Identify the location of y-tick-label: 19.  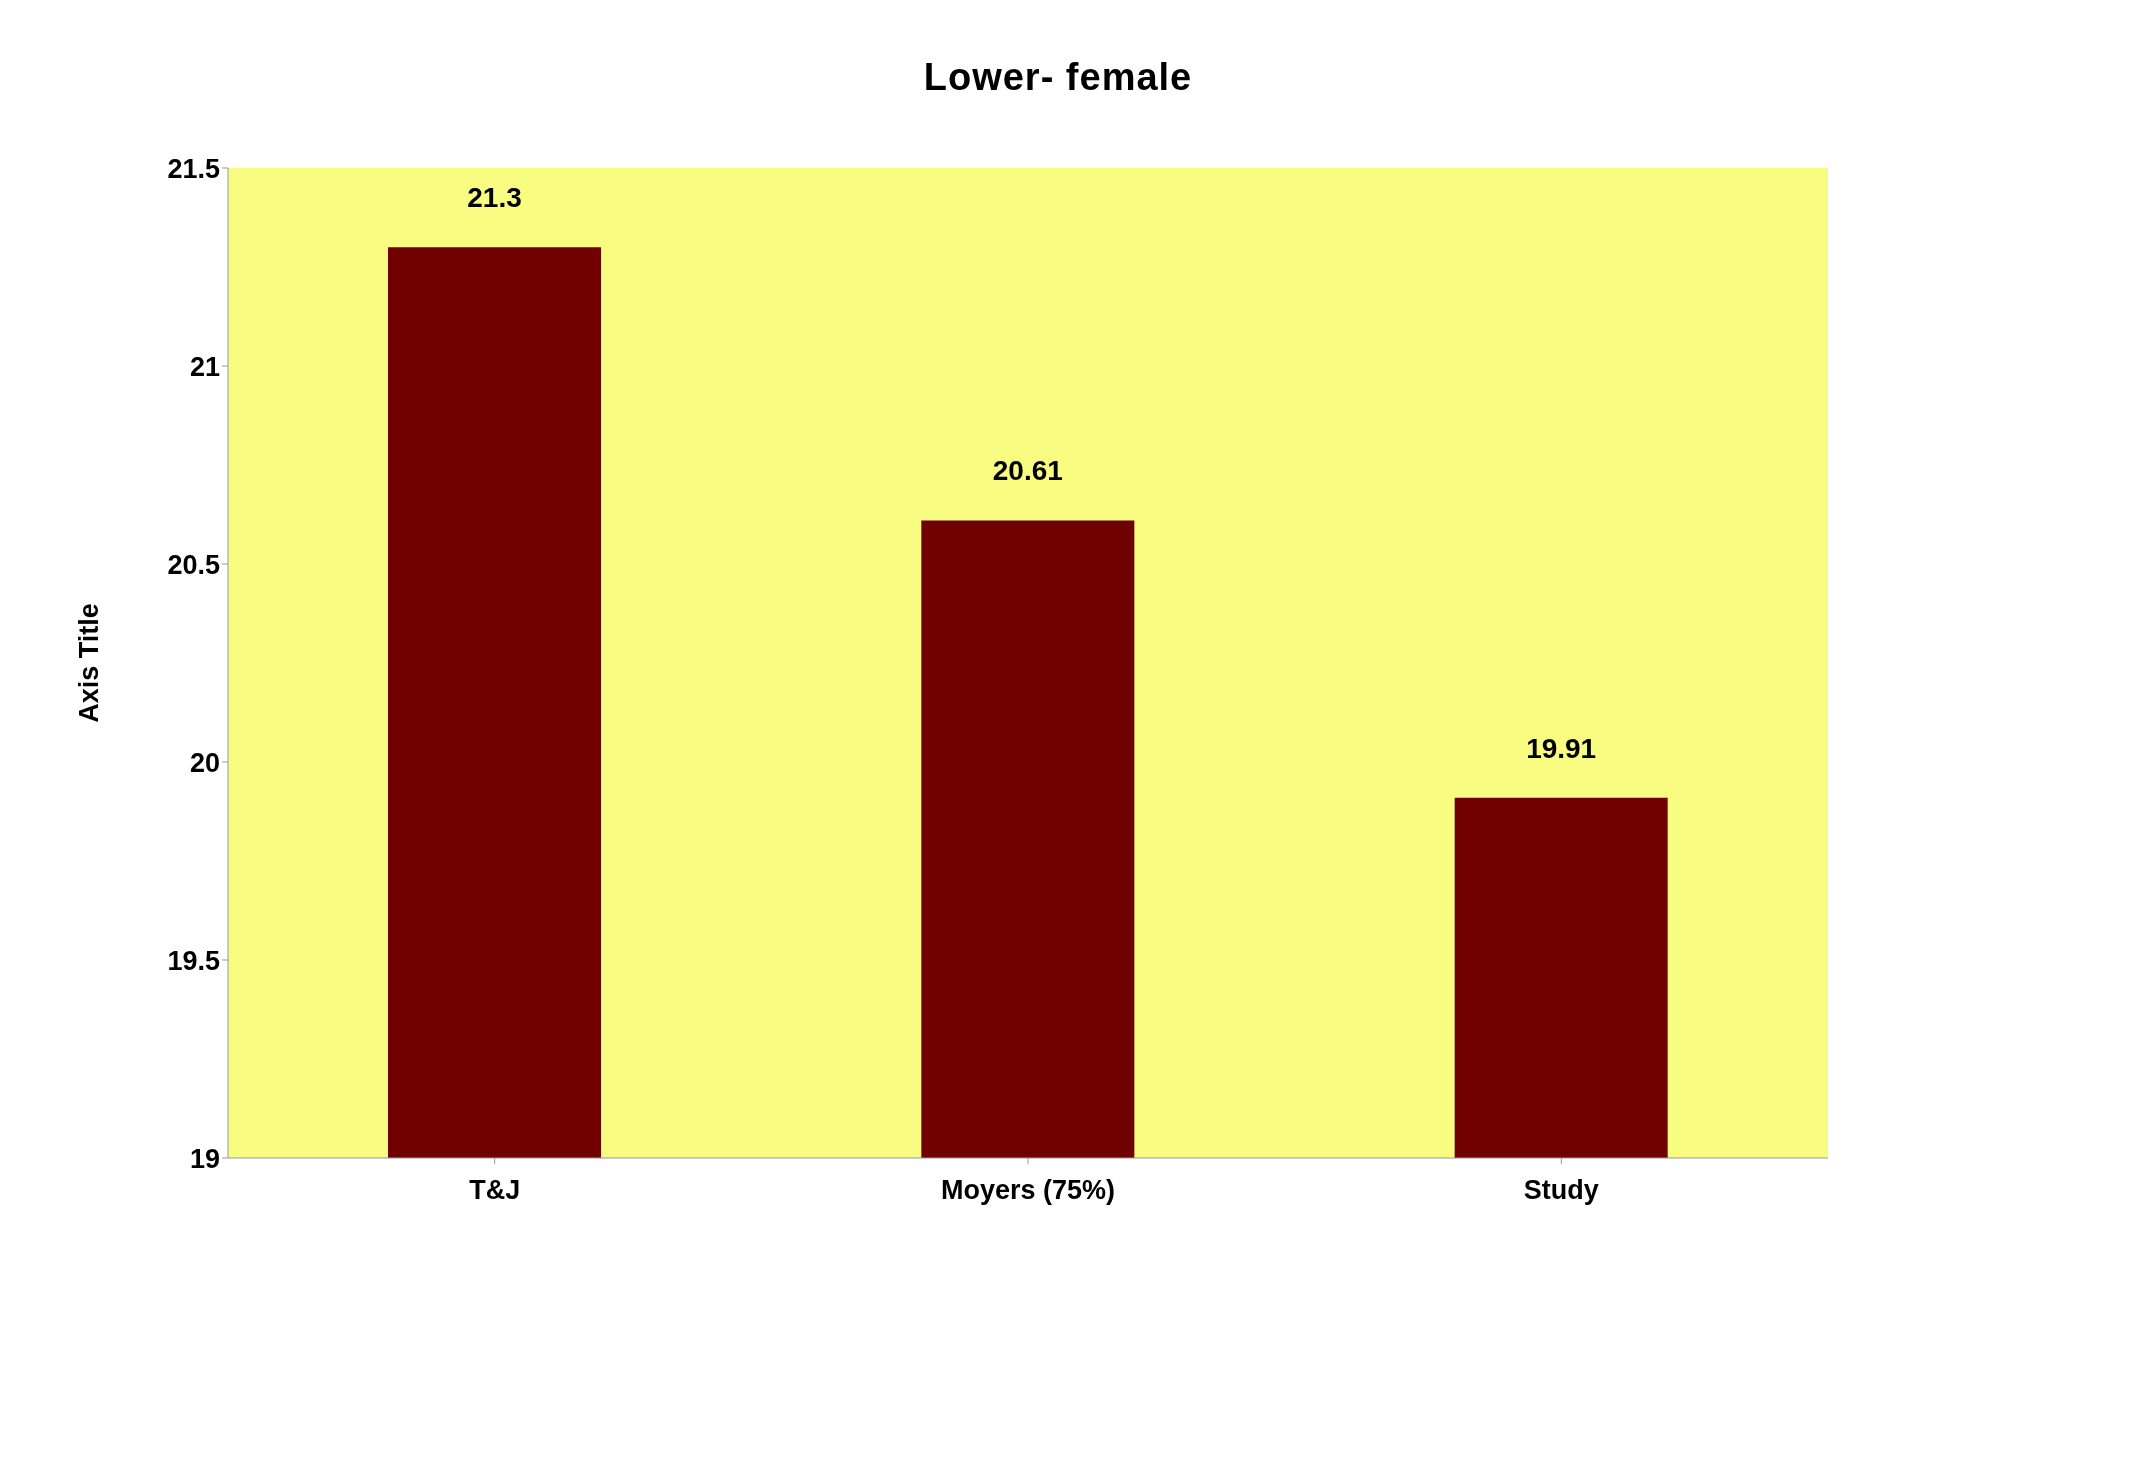
(204, 1158).